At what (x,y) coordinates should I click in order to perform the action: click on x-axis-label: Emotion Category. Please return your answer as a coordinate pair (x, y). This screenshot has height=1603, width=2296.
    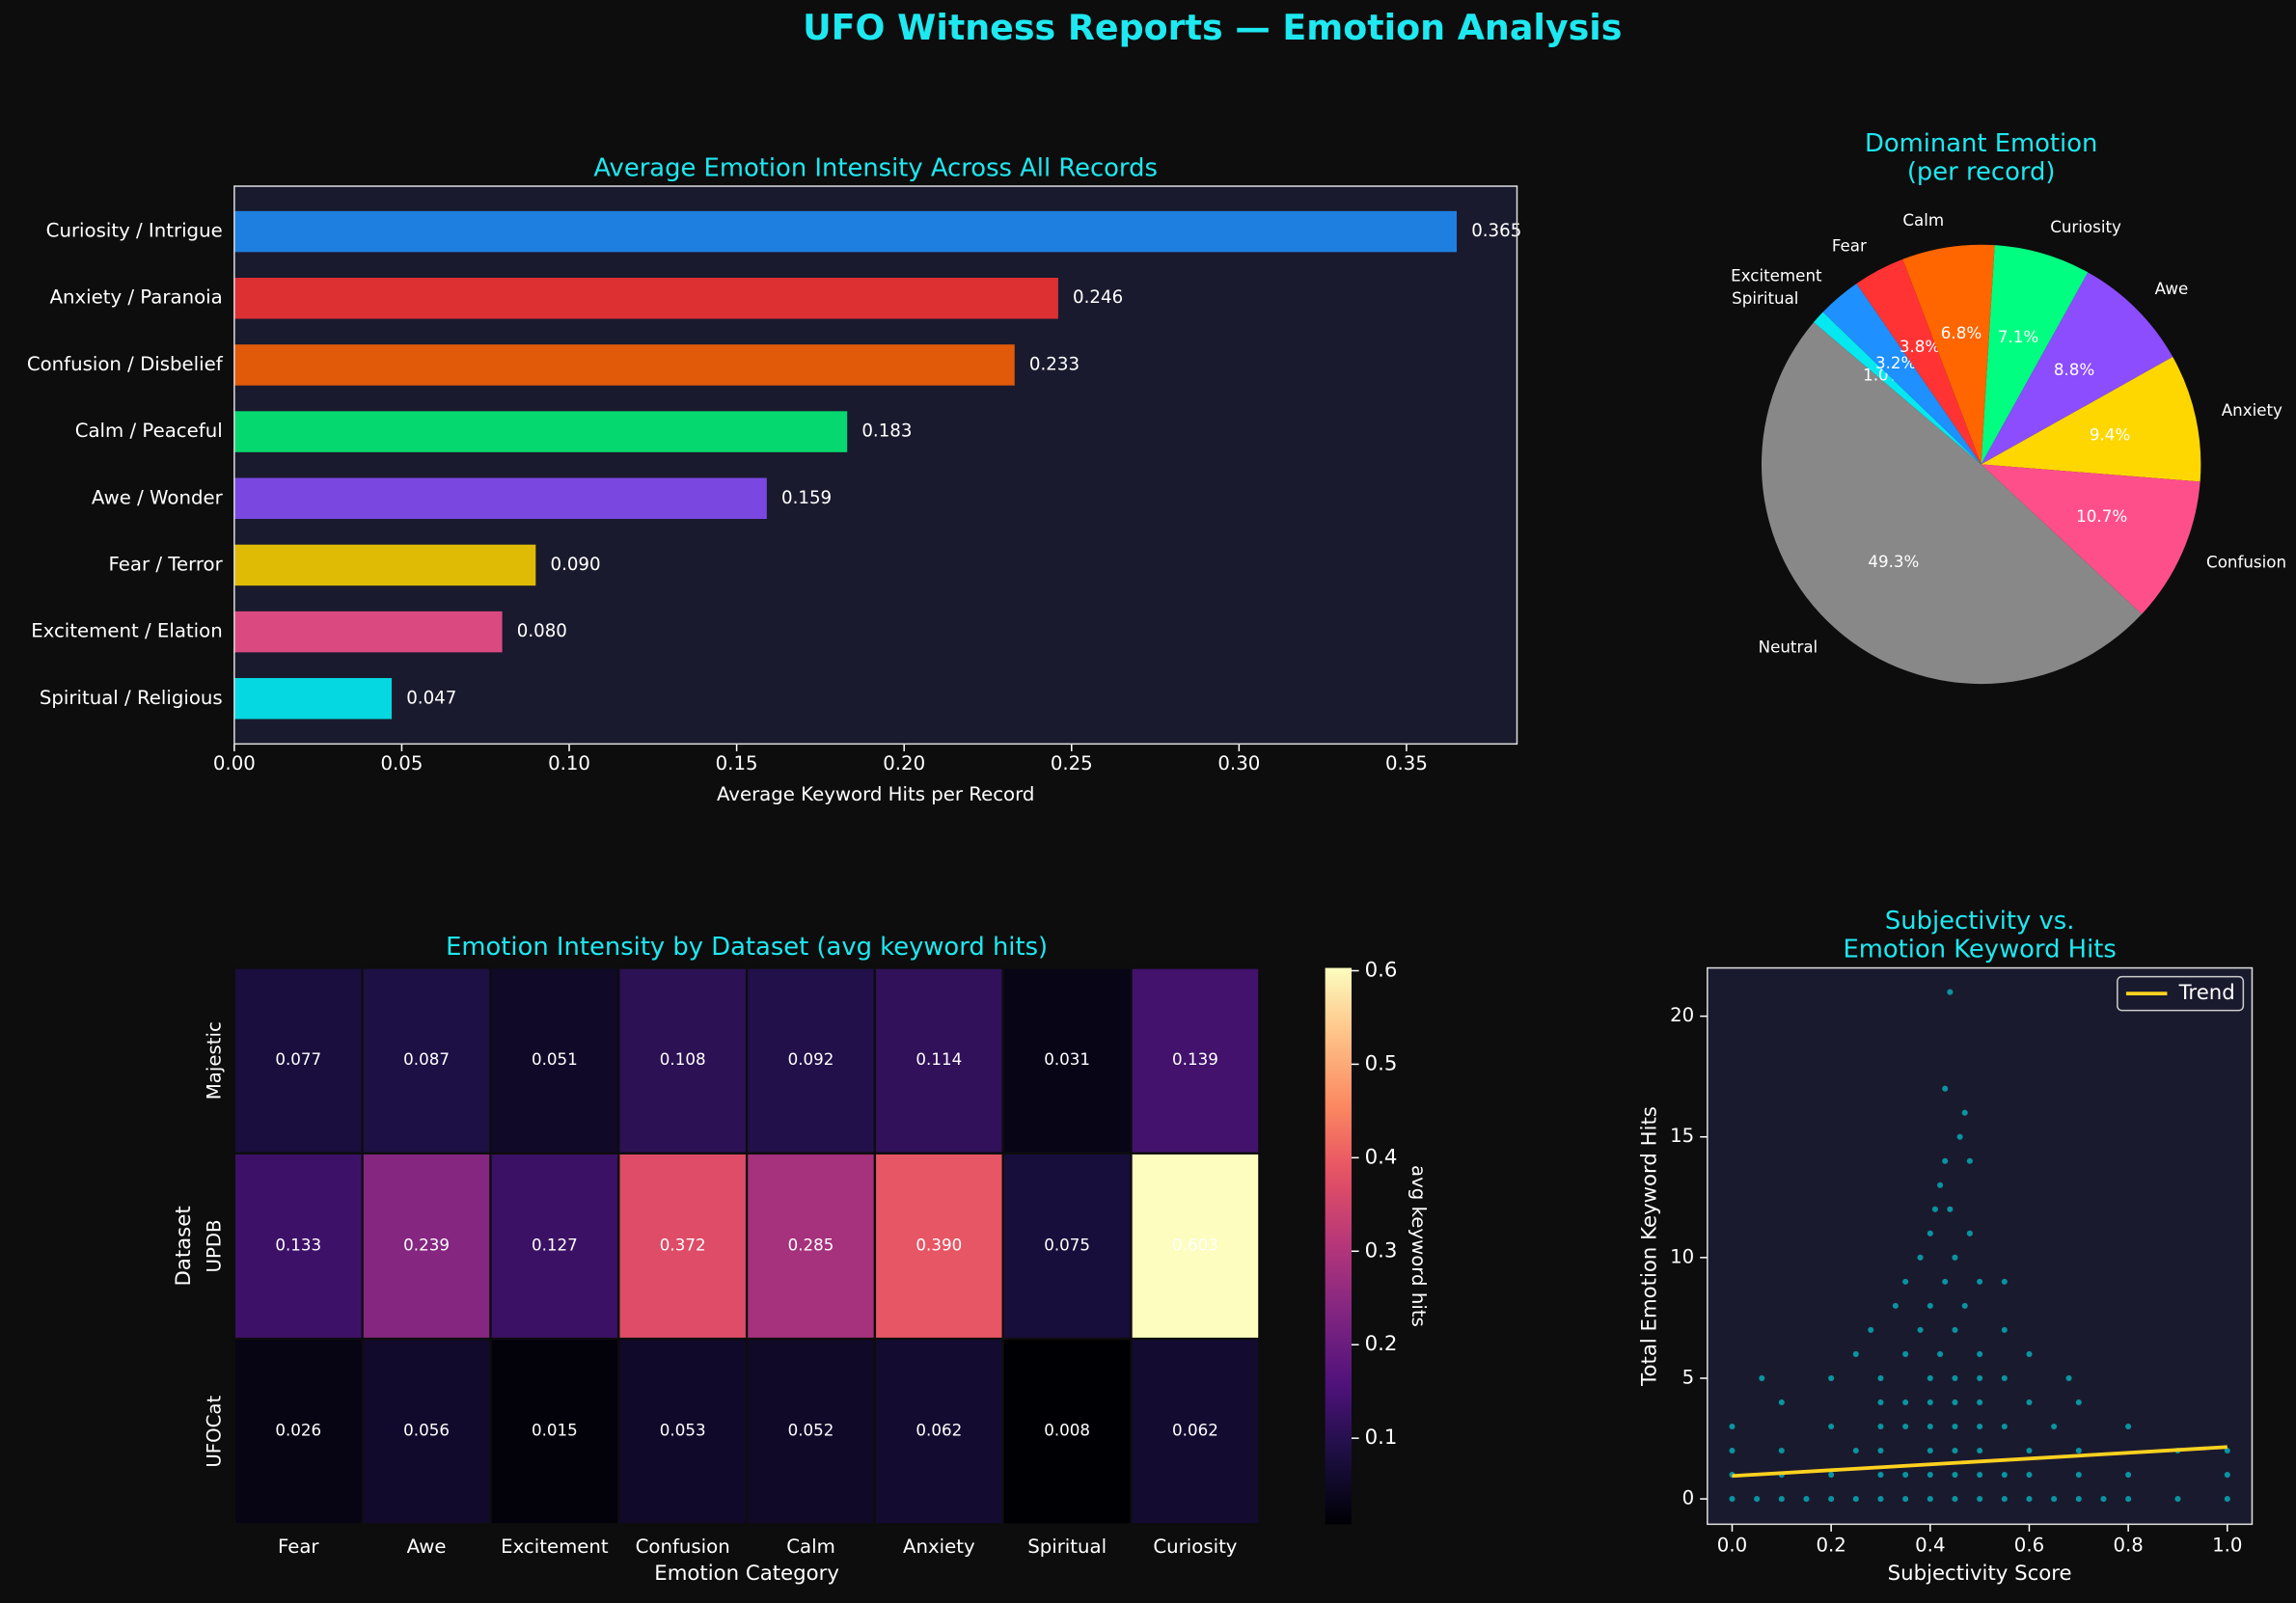
    Looking at the image, I should click on (747, 1574).